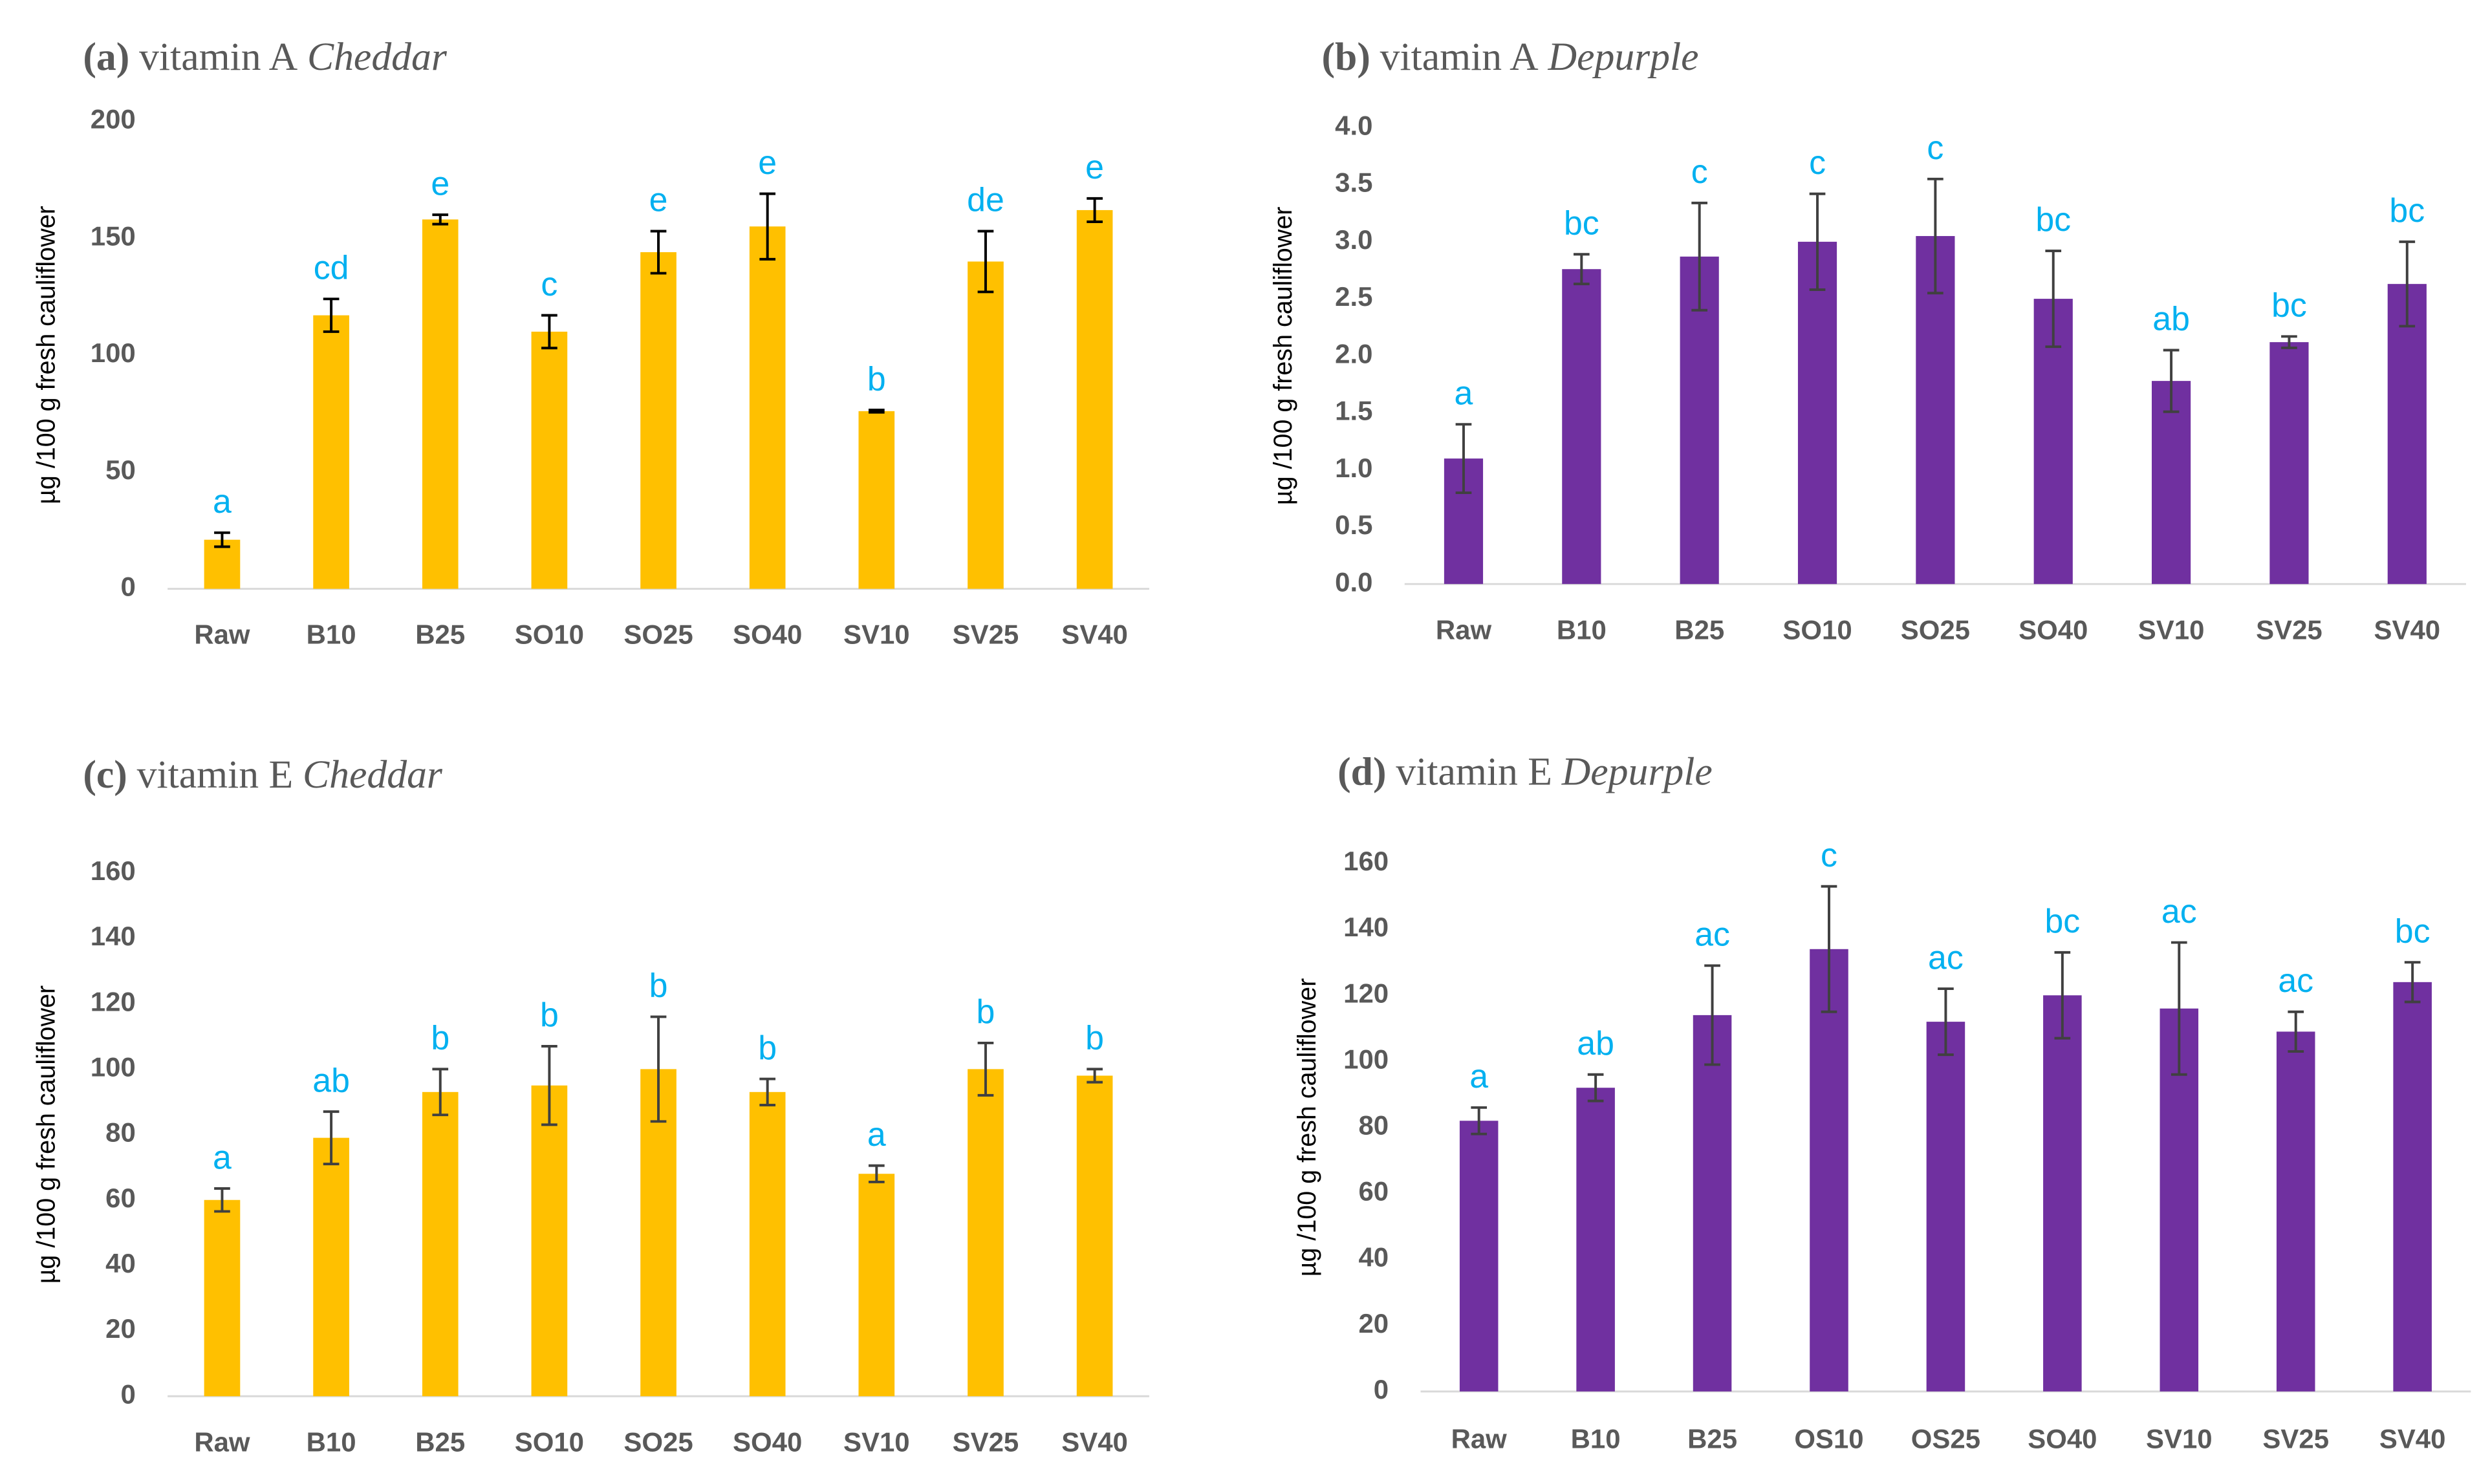 The image size is (2490, 1484). What do you see at coordinates (1373, 1257) in the screenshot?
I see `y-tick-label: 40` at bounding box center [1373, 1257].